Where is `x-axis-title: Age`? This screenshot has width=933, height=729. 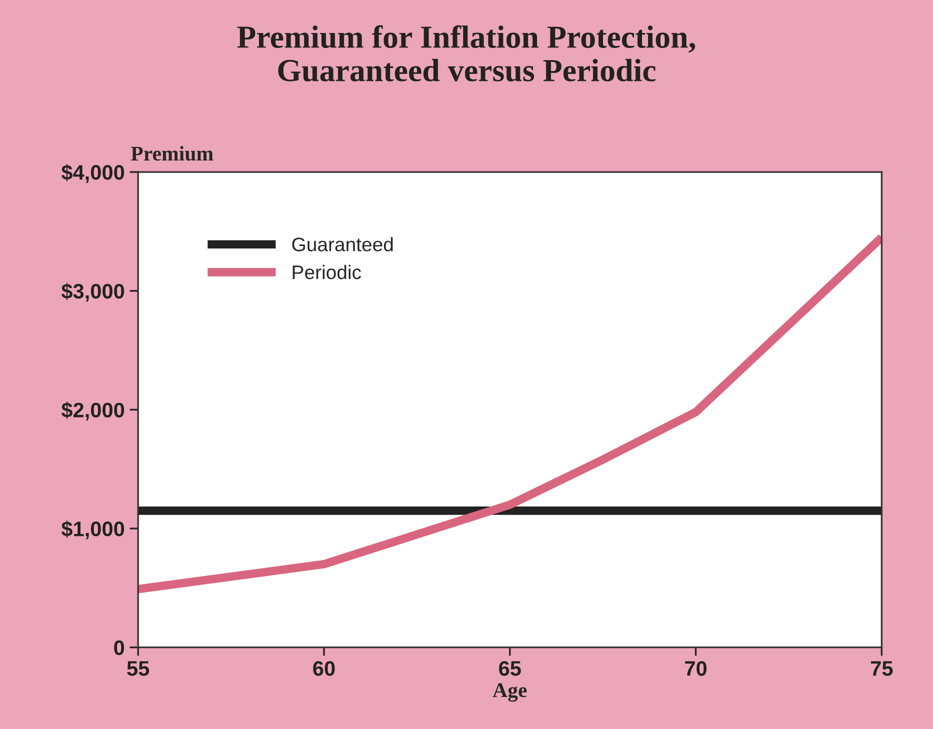
x-axis-title: Age is located at coordinates (509, 692).